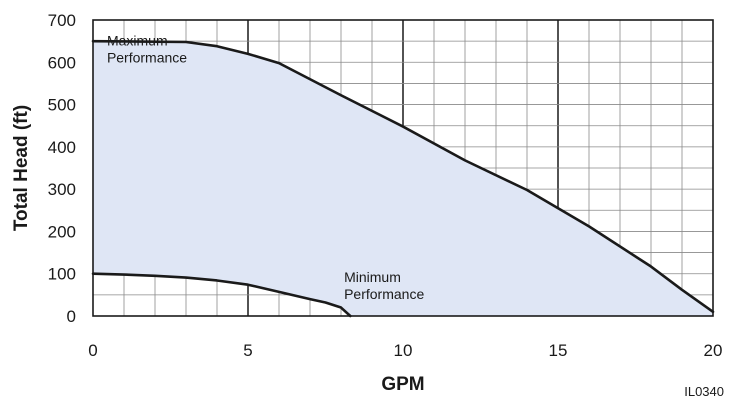  What do you see at coordinates (147, 48) in the screenshot?
I see `annotation-maximum-performance: Maximum Performance` at bounding box center [147, 48].